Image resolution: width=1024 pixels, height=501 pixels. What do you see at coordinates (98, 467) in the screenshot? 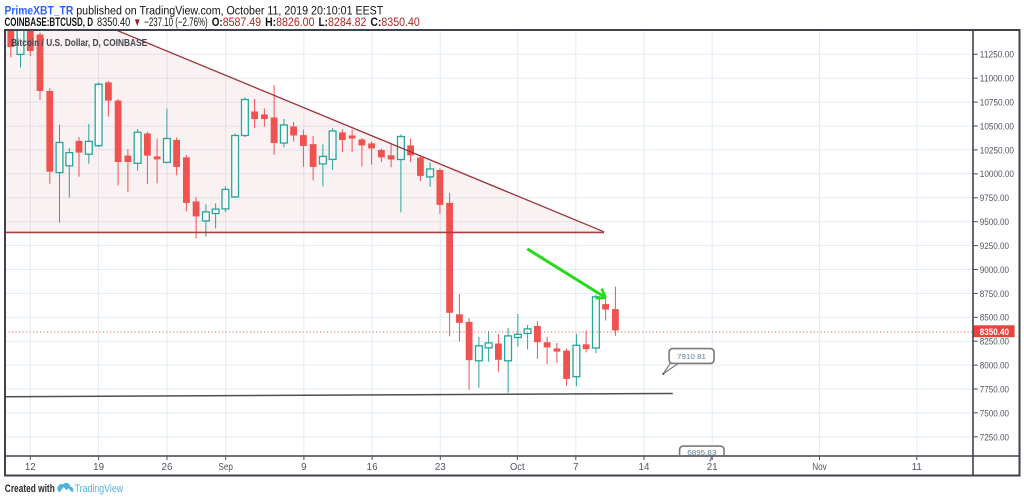
I see `svg-text: 19` at bounding box center [98, 467].